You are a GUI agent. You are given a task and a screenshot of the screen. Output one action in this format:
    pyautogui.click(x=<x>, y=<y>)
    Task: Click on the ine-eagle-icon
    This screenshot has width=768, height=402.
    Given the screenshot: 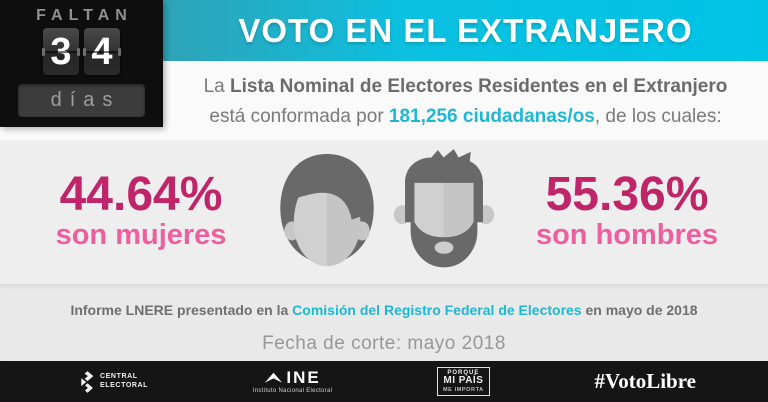 What is the action you would take?
    pyautogui.click(x=274, y=377)
    